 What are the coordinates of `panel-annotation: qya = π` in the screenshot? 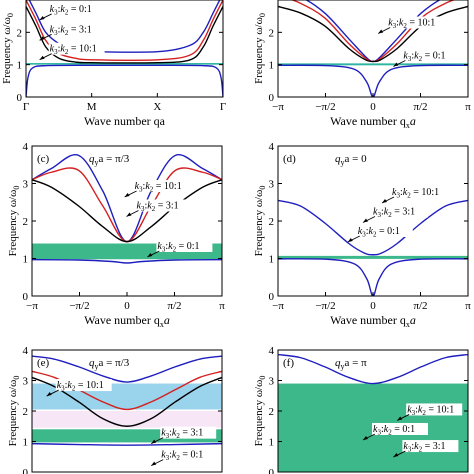 It's located at (351, 364).